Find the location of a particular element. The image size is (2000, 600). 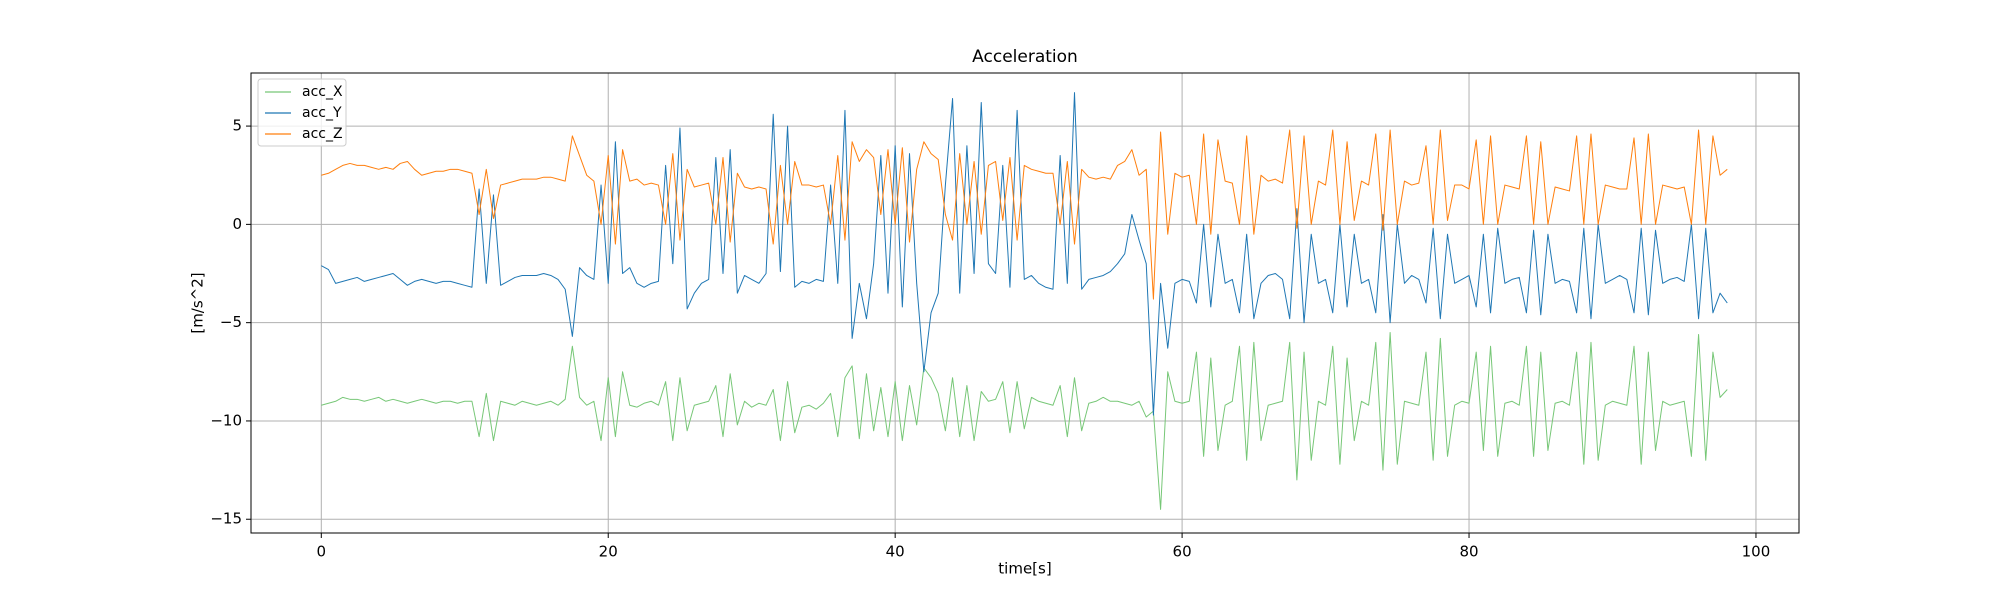

x-axis-label: time[s] is located at coordinates (1024, 569).